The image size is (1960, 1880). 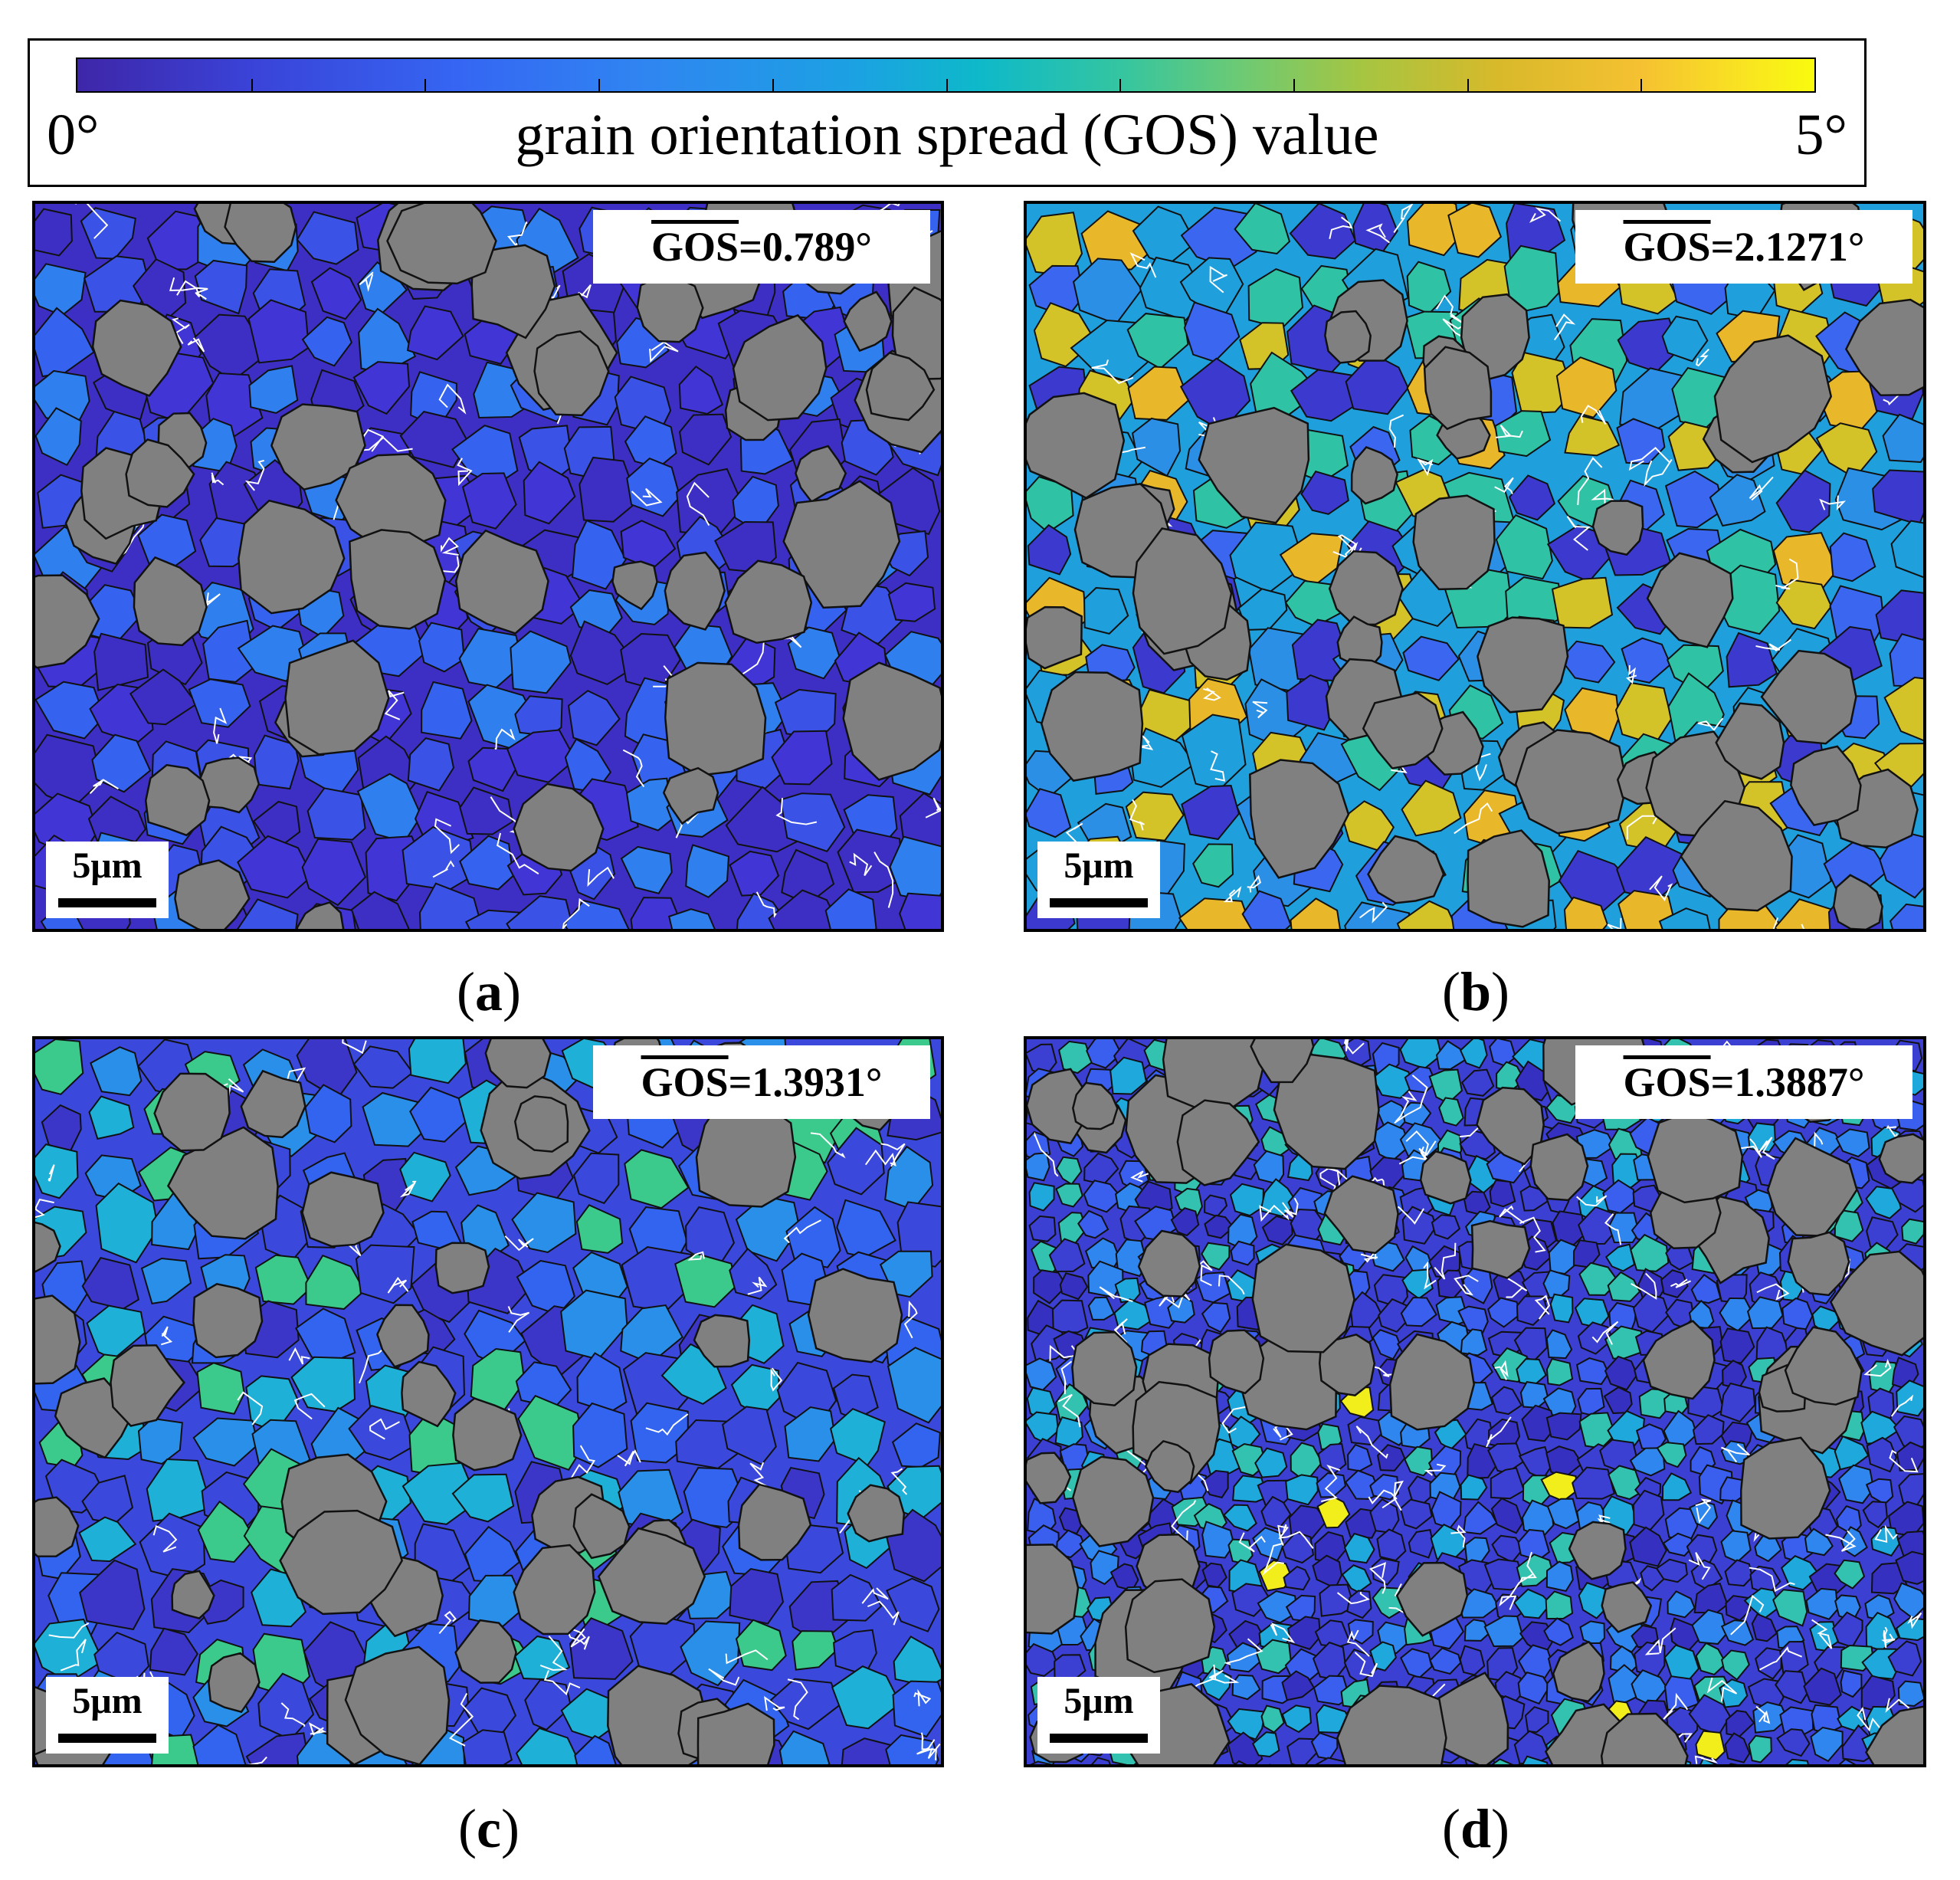 What do you see at coordinates (1475, 992) in the screenshot?
I see `caption-b: (b)` at bounding box center [1475, 992].